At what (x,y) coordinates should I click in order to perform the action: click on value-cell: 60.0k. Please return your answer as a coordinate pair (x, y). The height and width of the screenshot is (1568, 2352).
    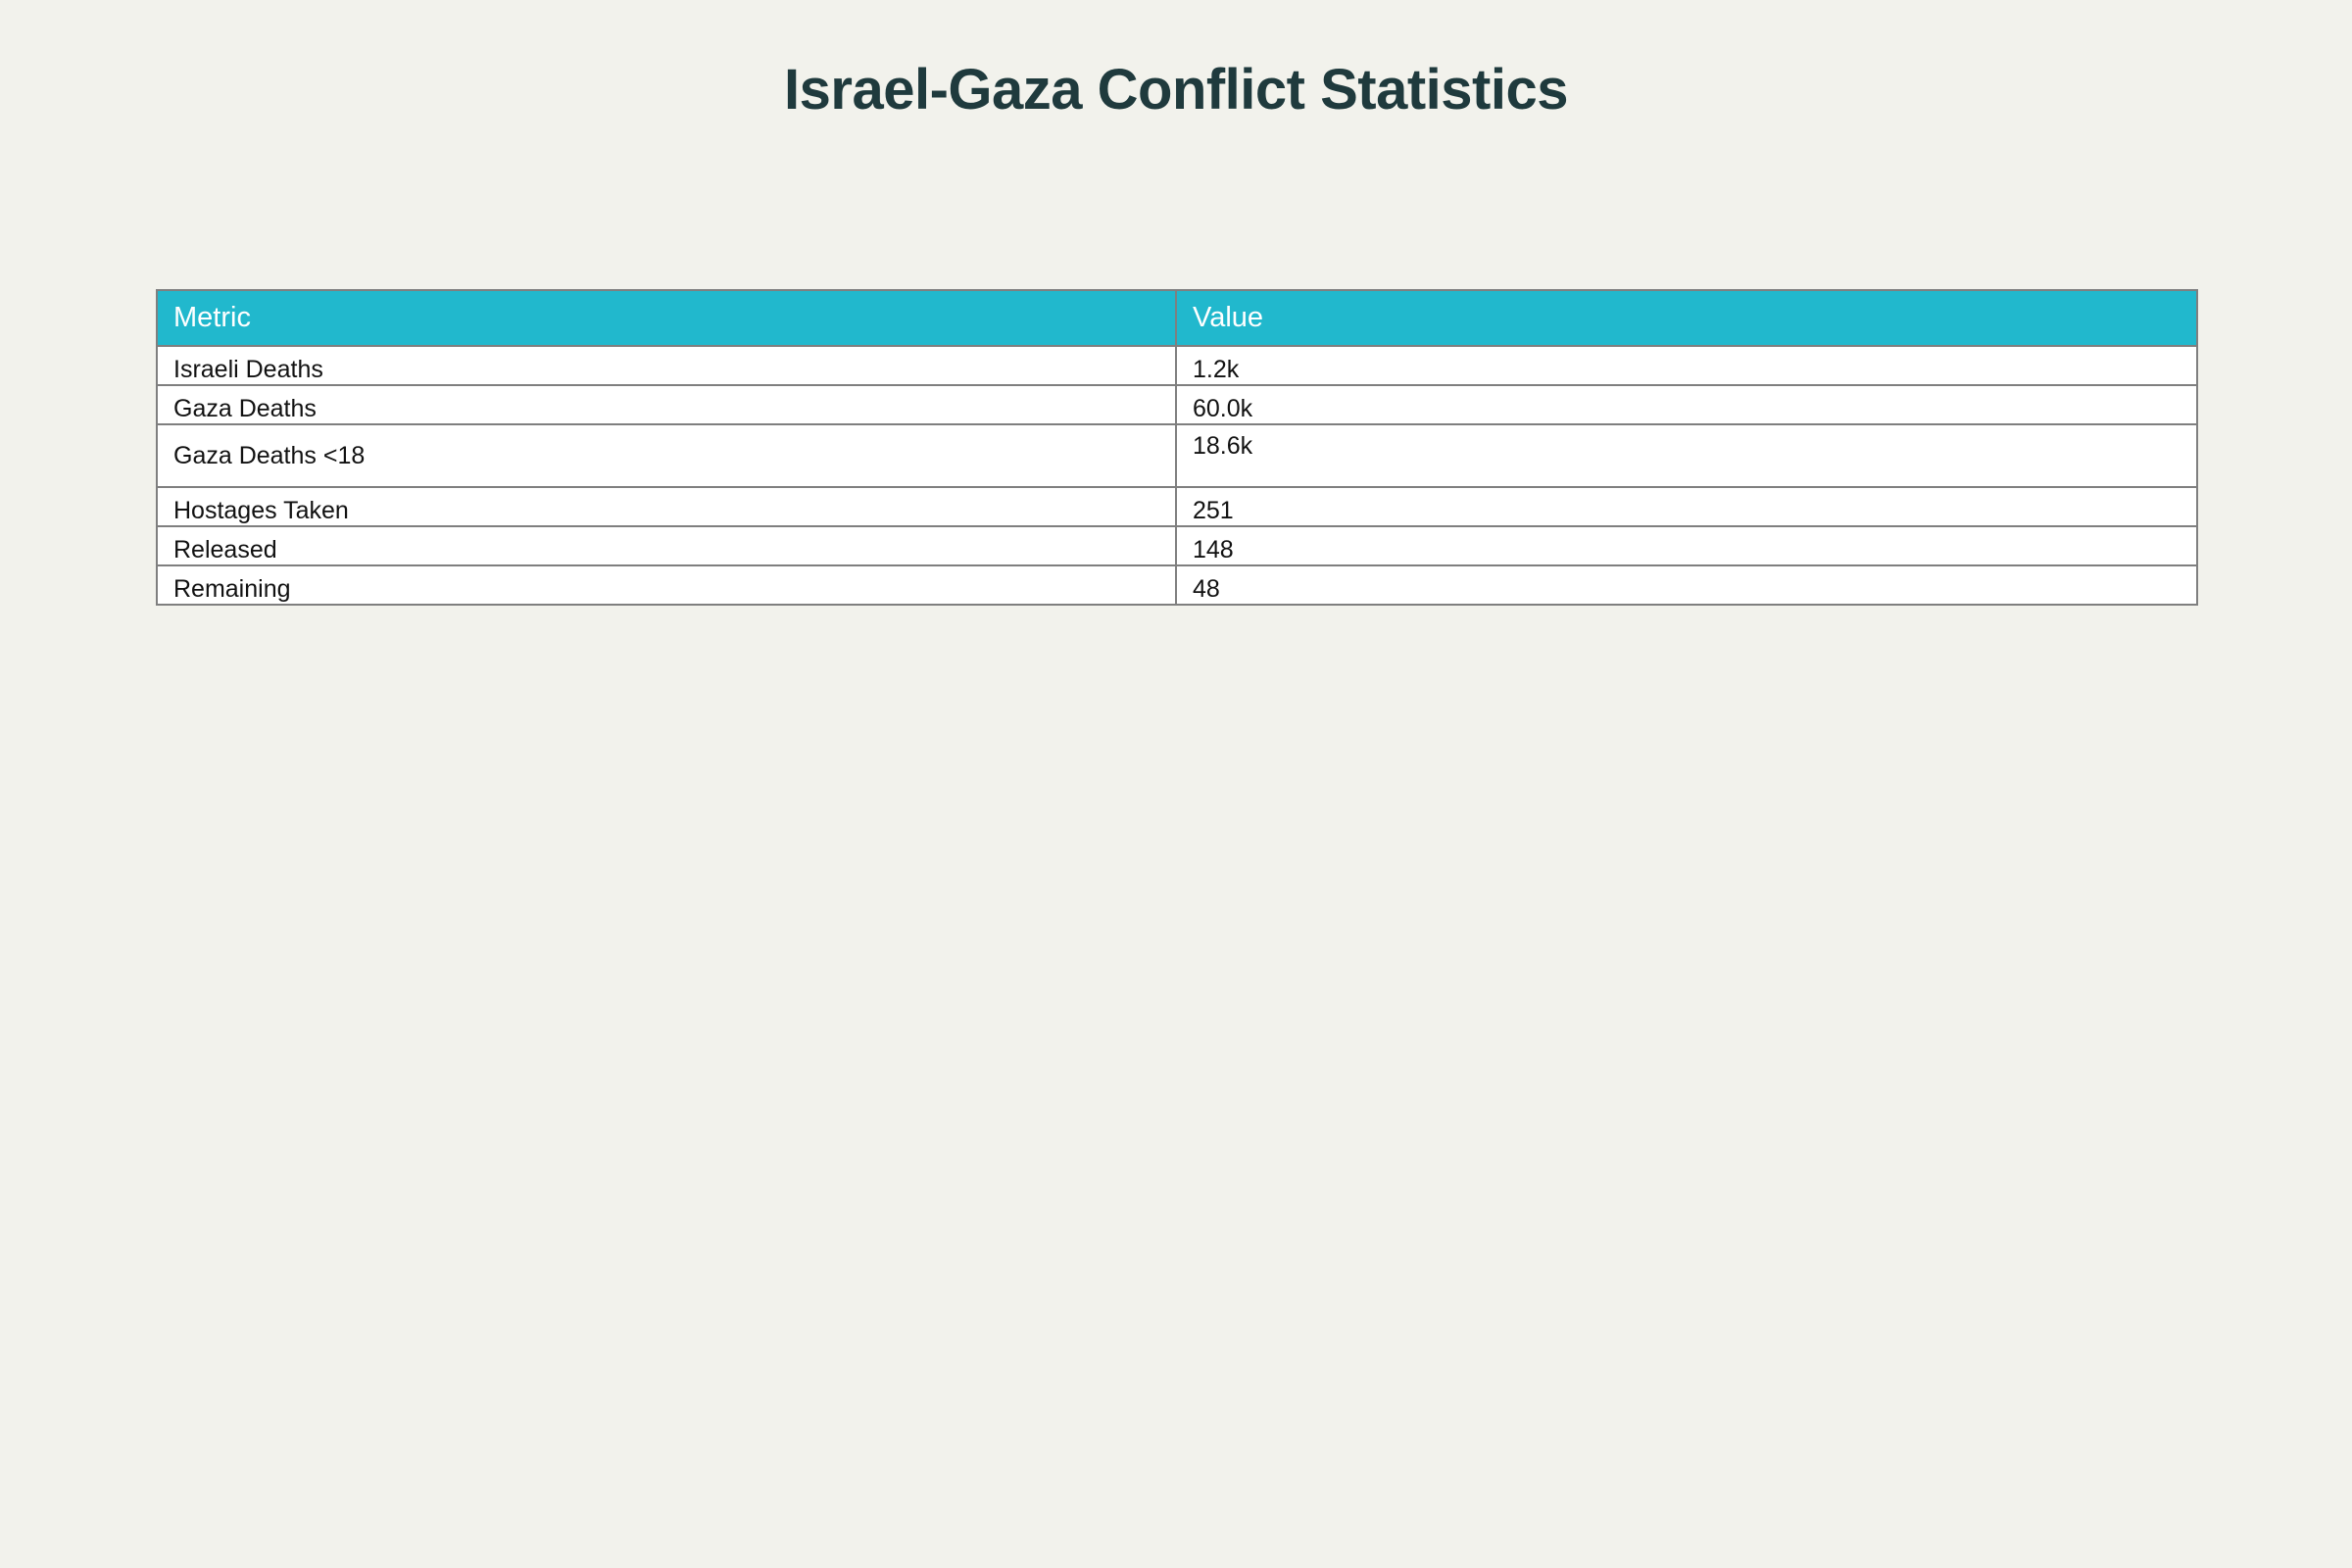
    Looking at the image, I should click on (1686, 404).